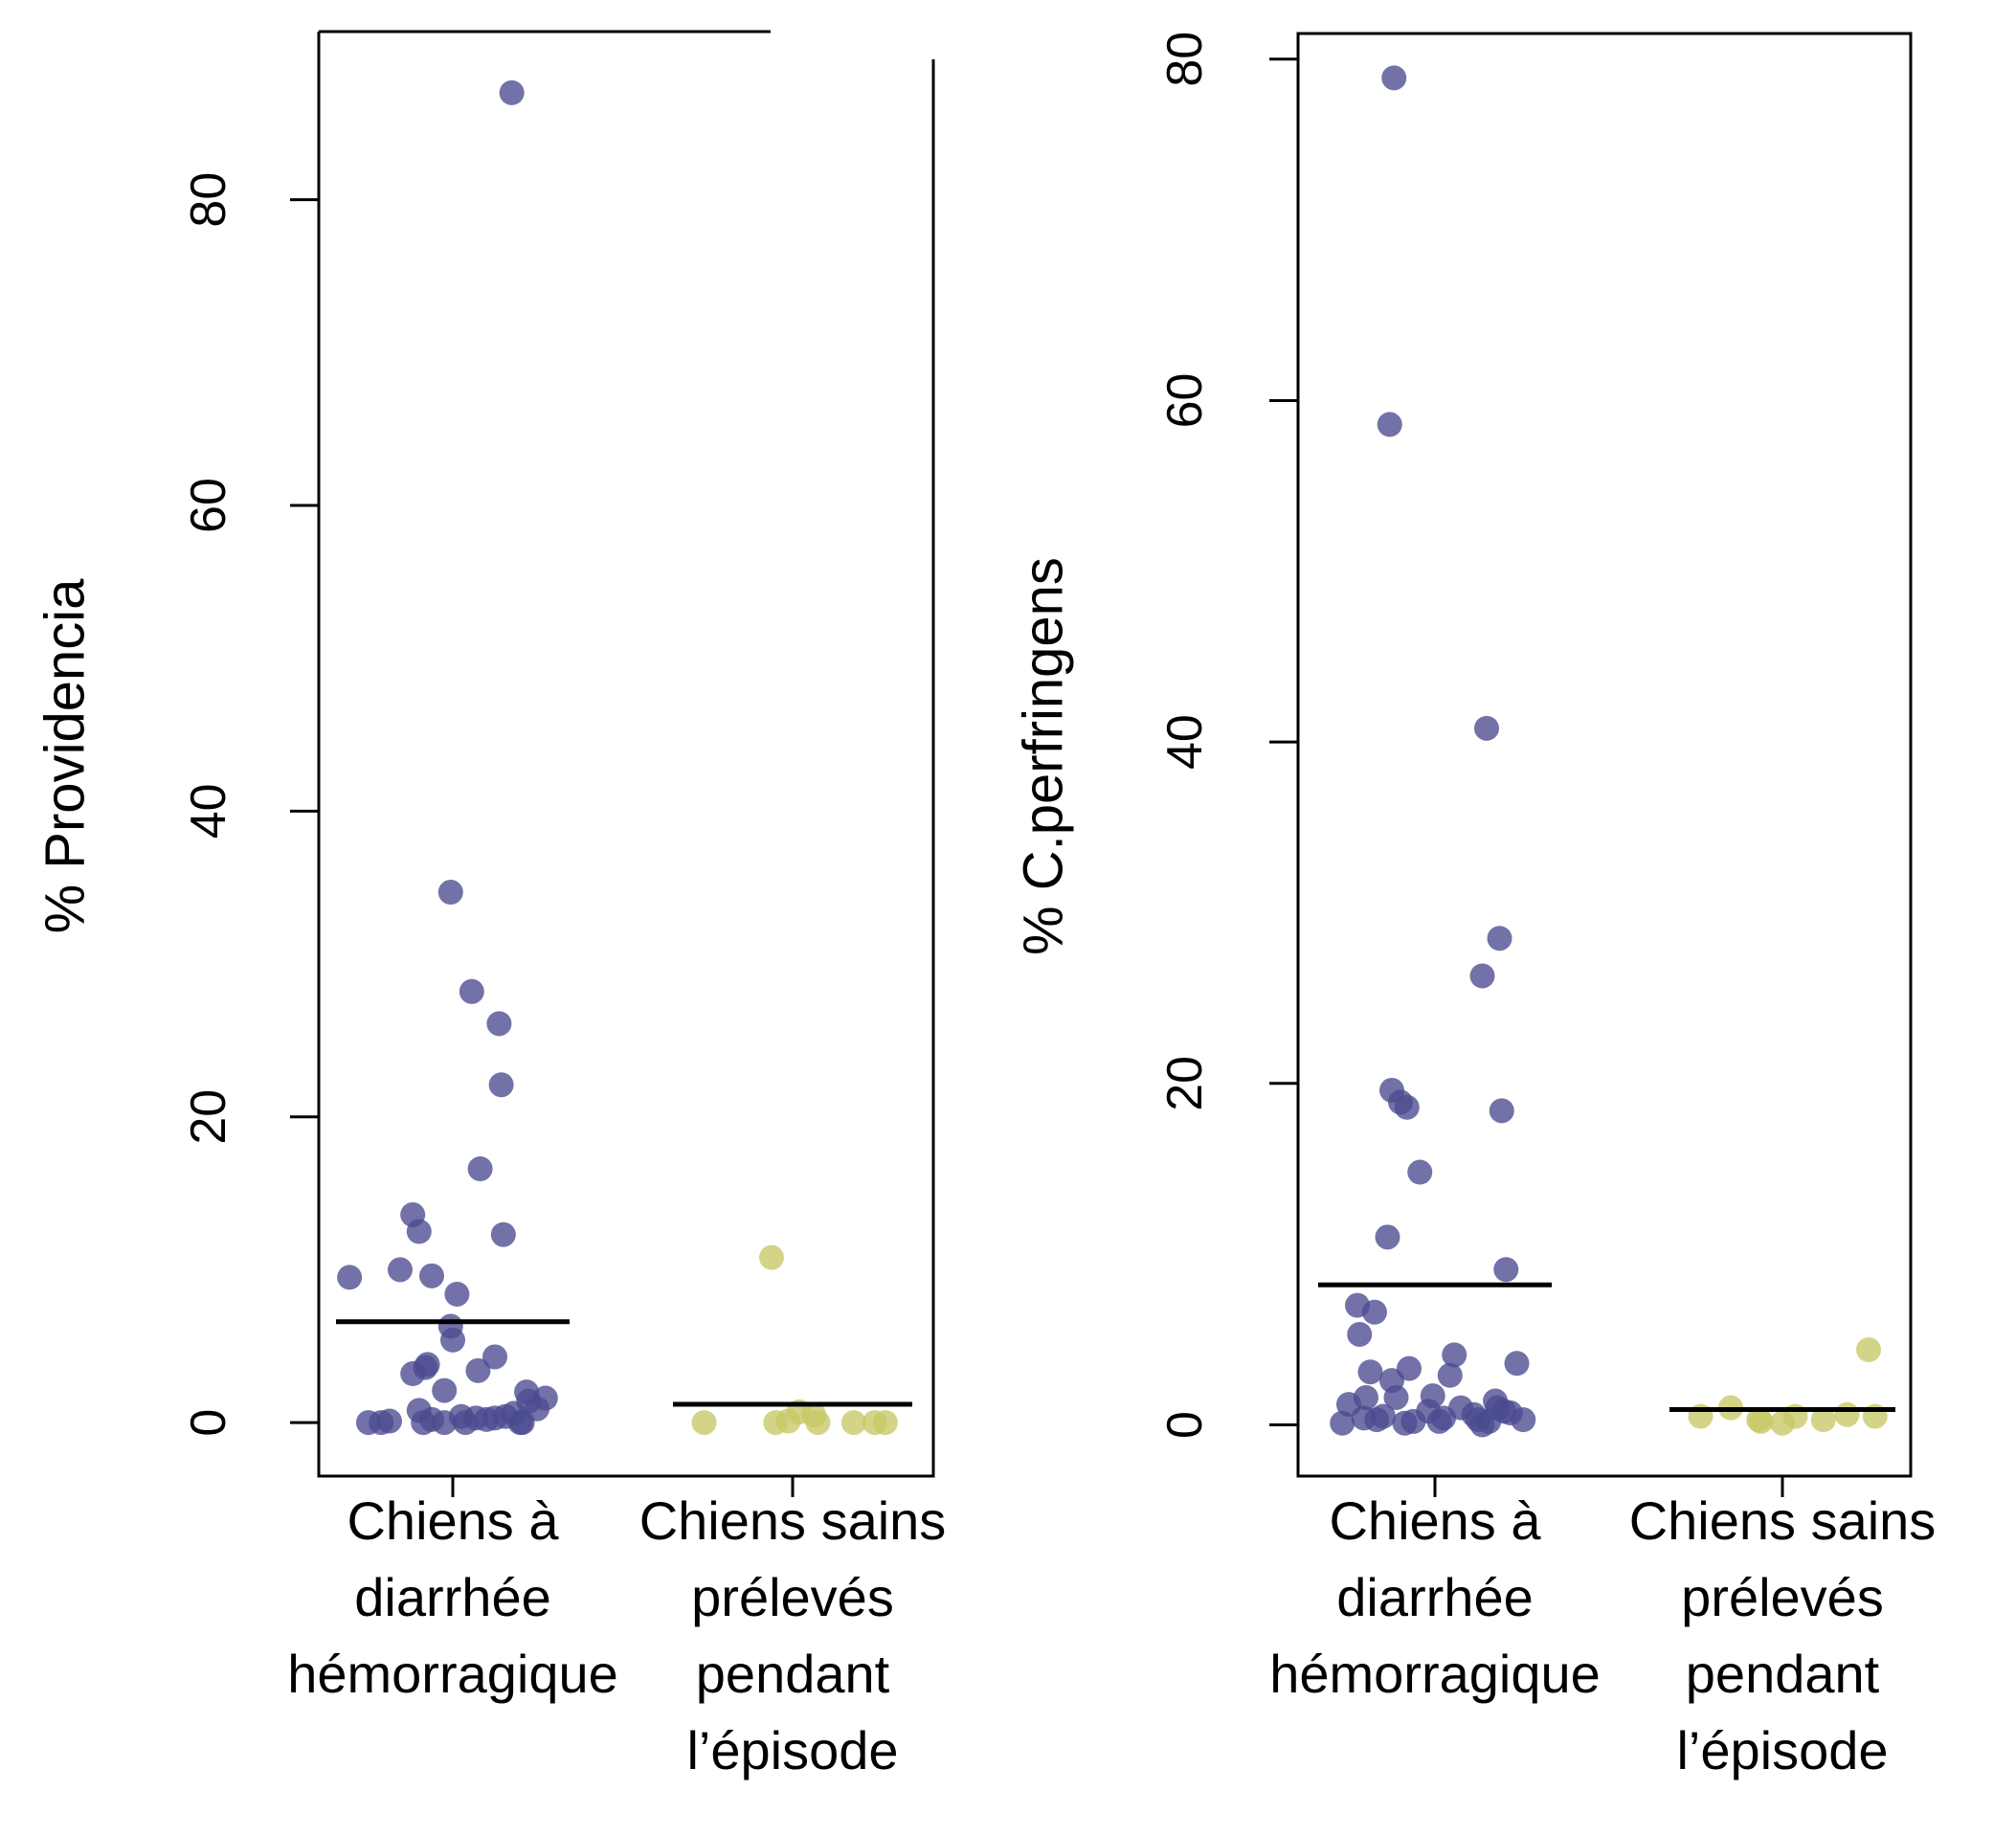  Describe the element at coordinates (66, 755) in the screenshot. I see `y-axis-label: % Providencia` at that location.